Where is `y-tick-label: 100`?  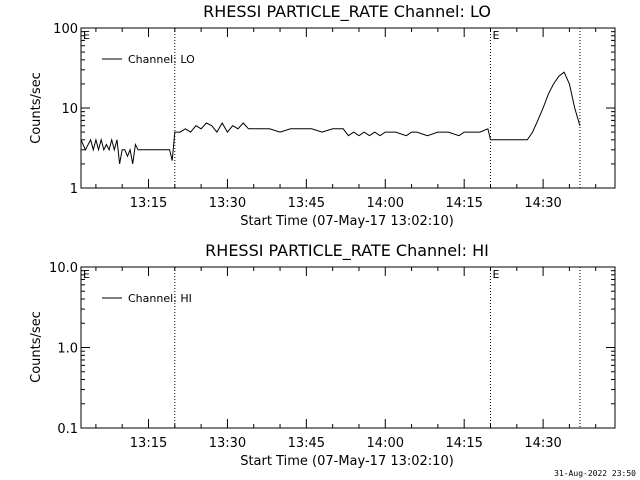
y-tick-label: 100 is located at coordinates (65, 29).